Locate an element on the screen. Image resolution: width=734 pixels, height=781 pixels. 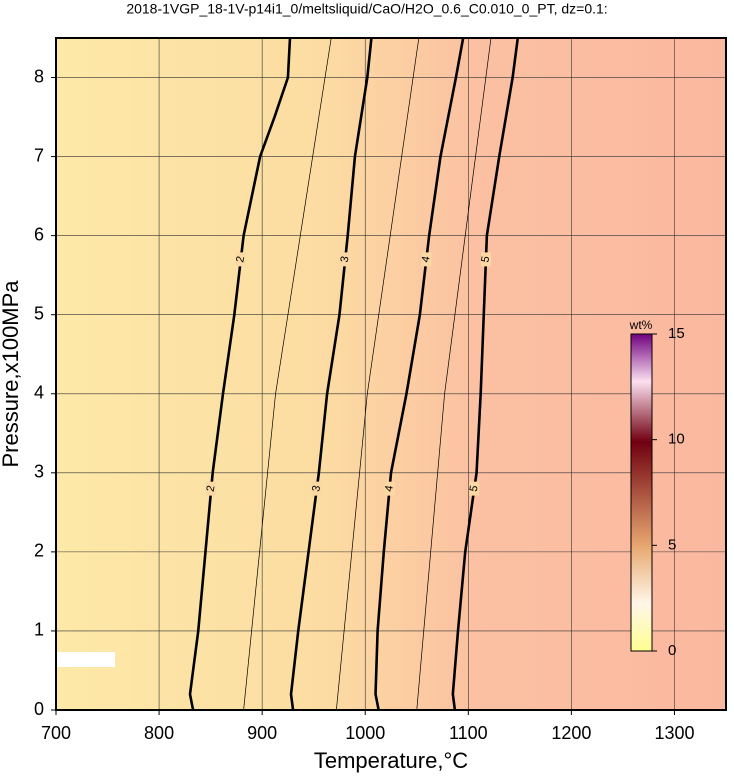
x-tick-label: 700 is located at coordinates (56, 733).